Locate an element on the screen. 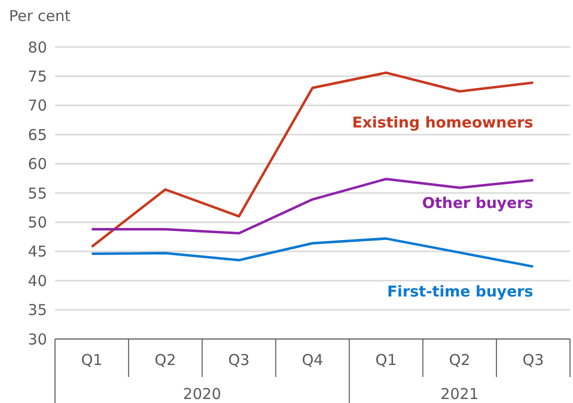  y-tick-label: 30 is located at coordinates (37, 339).